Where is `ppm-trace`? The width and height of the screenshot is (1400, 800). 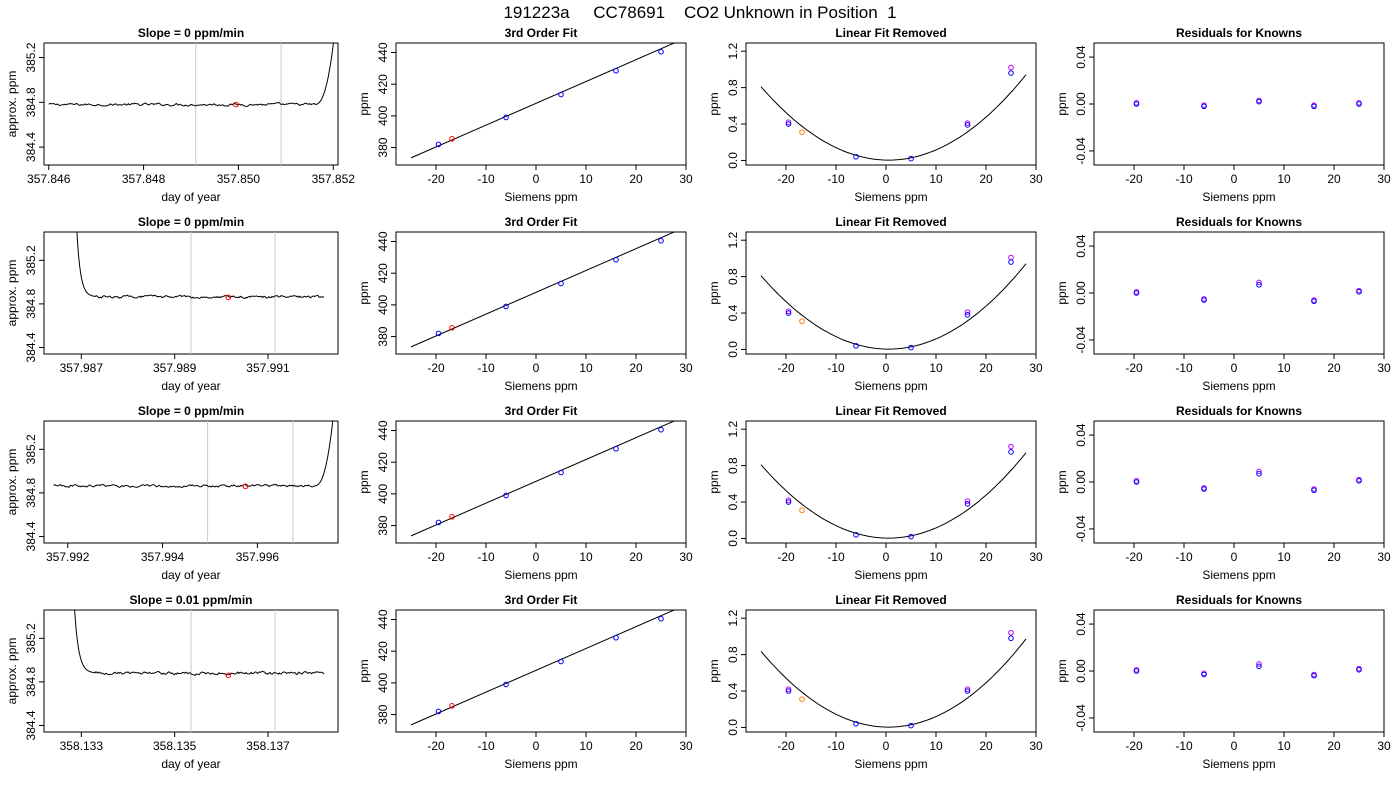
ppm-trace is located at coordinates (191, 75).